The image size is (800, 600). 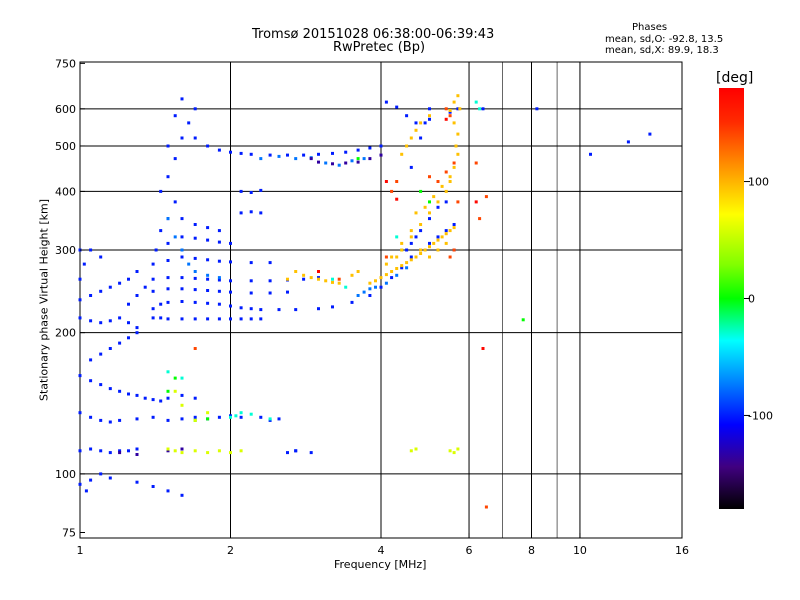 I want to click on colorbar-tick-label: 100, so click(x=758, y=182).